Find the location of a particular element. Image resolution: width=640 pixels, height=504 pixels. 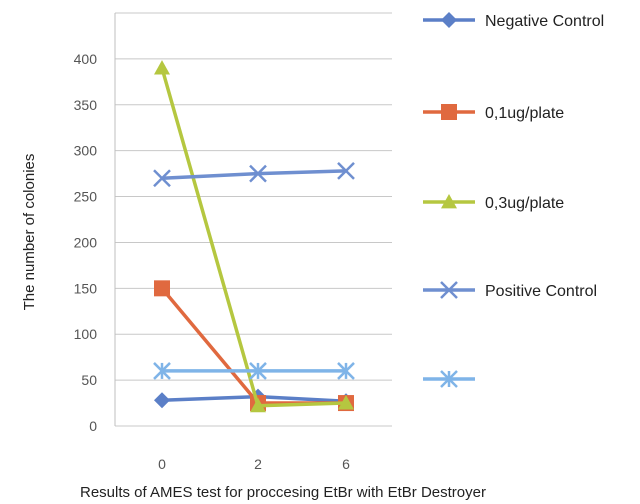

y-tick-labels: 0 50 100 150 200 250 300 350 400 is located at coordinates (86, 242).